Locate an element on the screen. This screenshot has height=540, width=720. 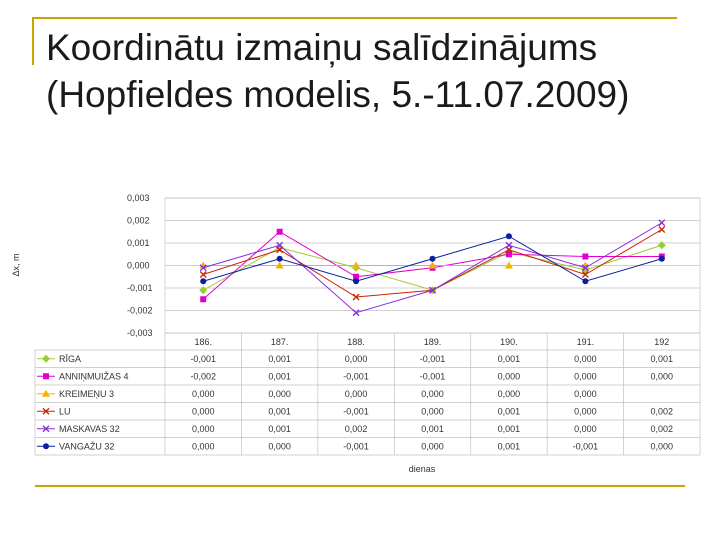
legend-label: KREIMEŅU 3 is located at coordinates (86, 394).